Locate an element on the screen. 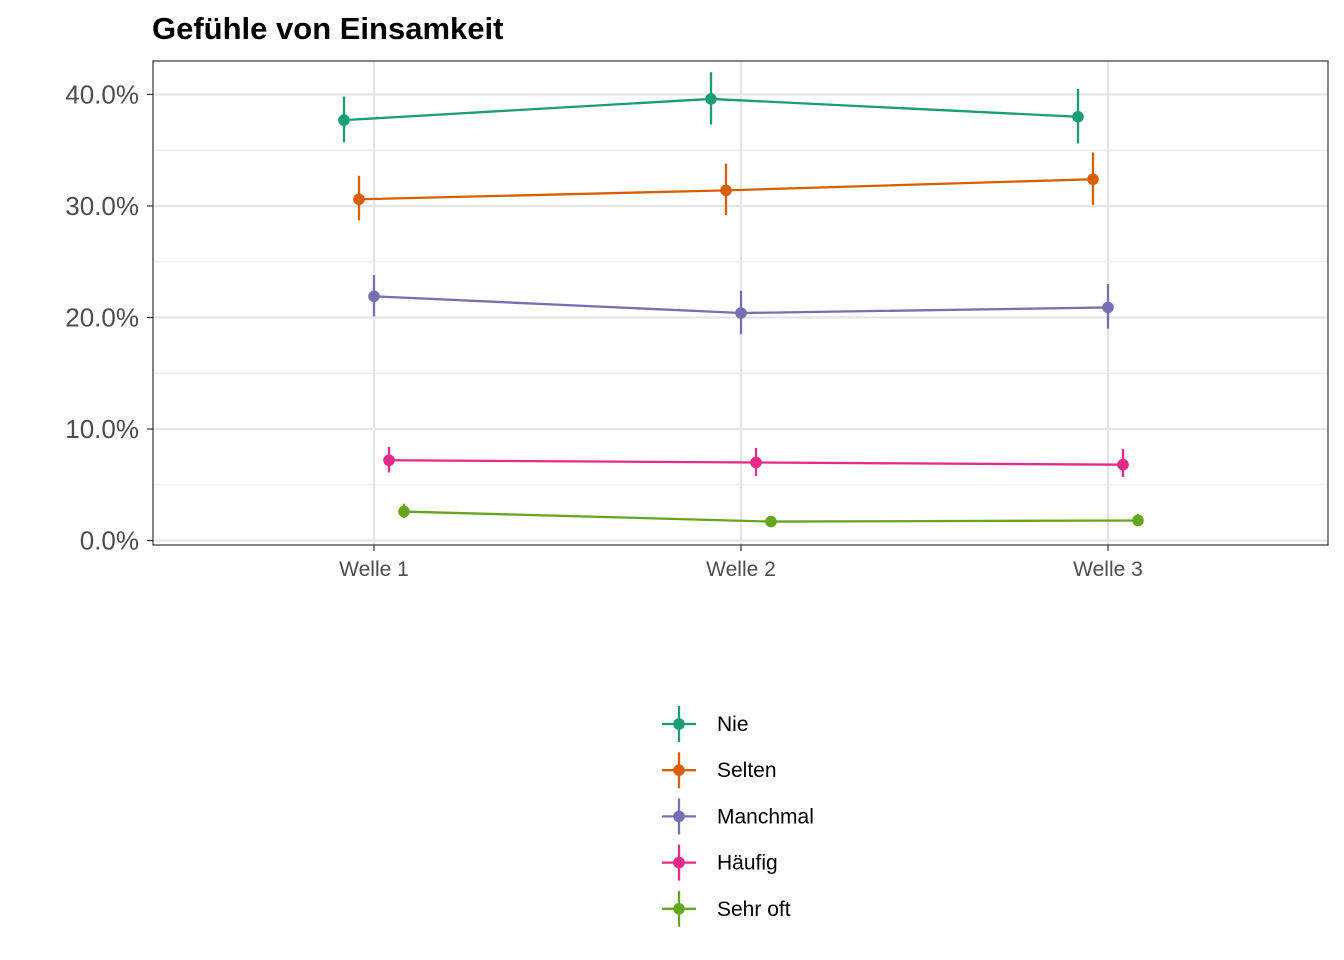  legend: Nie Selten Manchmal Häufig Sehr oft is located at coordinates (738, 816).